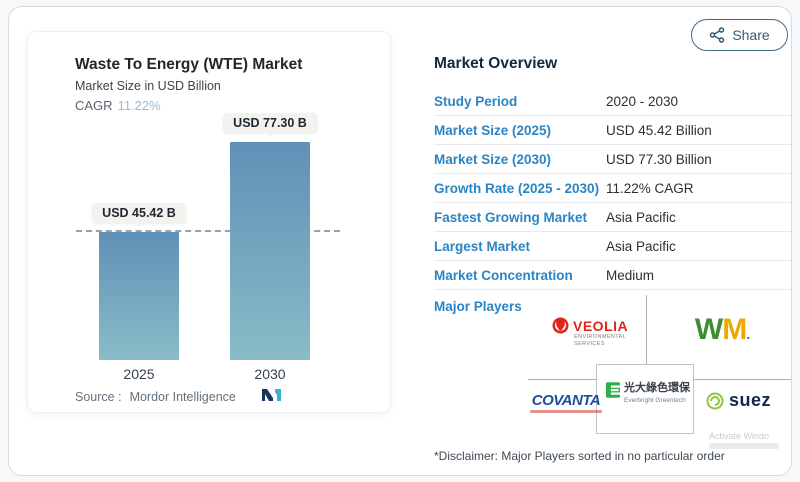  I want to click on cagr-label: CAGR, so click(94, 105).